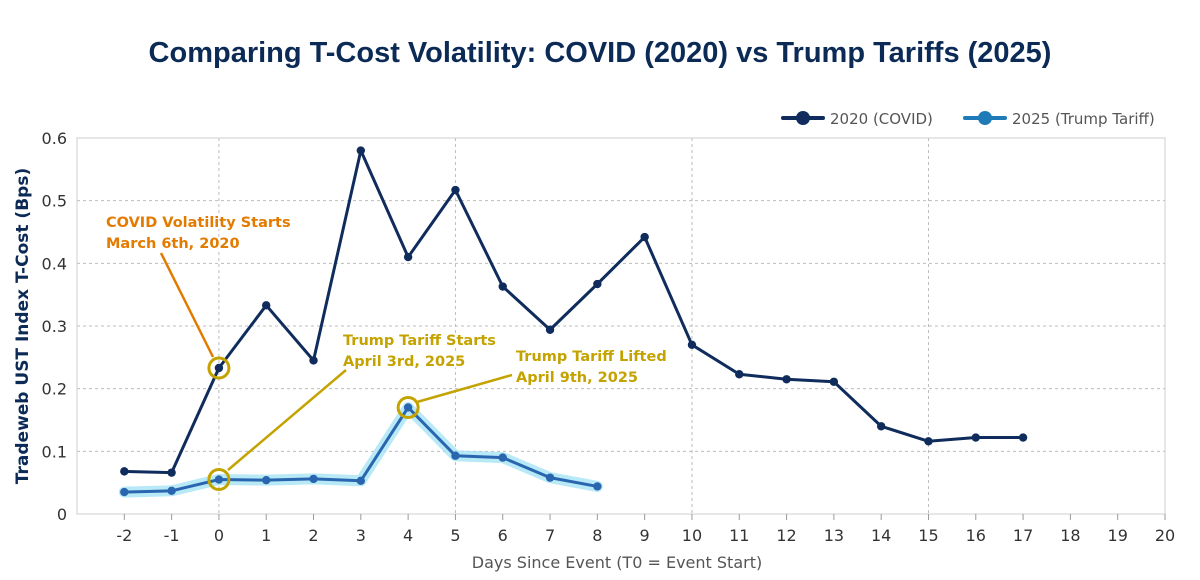 The height and width of the screenshot is (580, 1200). What do you see at coordinates (1023, 535) in the screenshot?
I see `x-tick-label: 17` at bounding box center [1023, 535].